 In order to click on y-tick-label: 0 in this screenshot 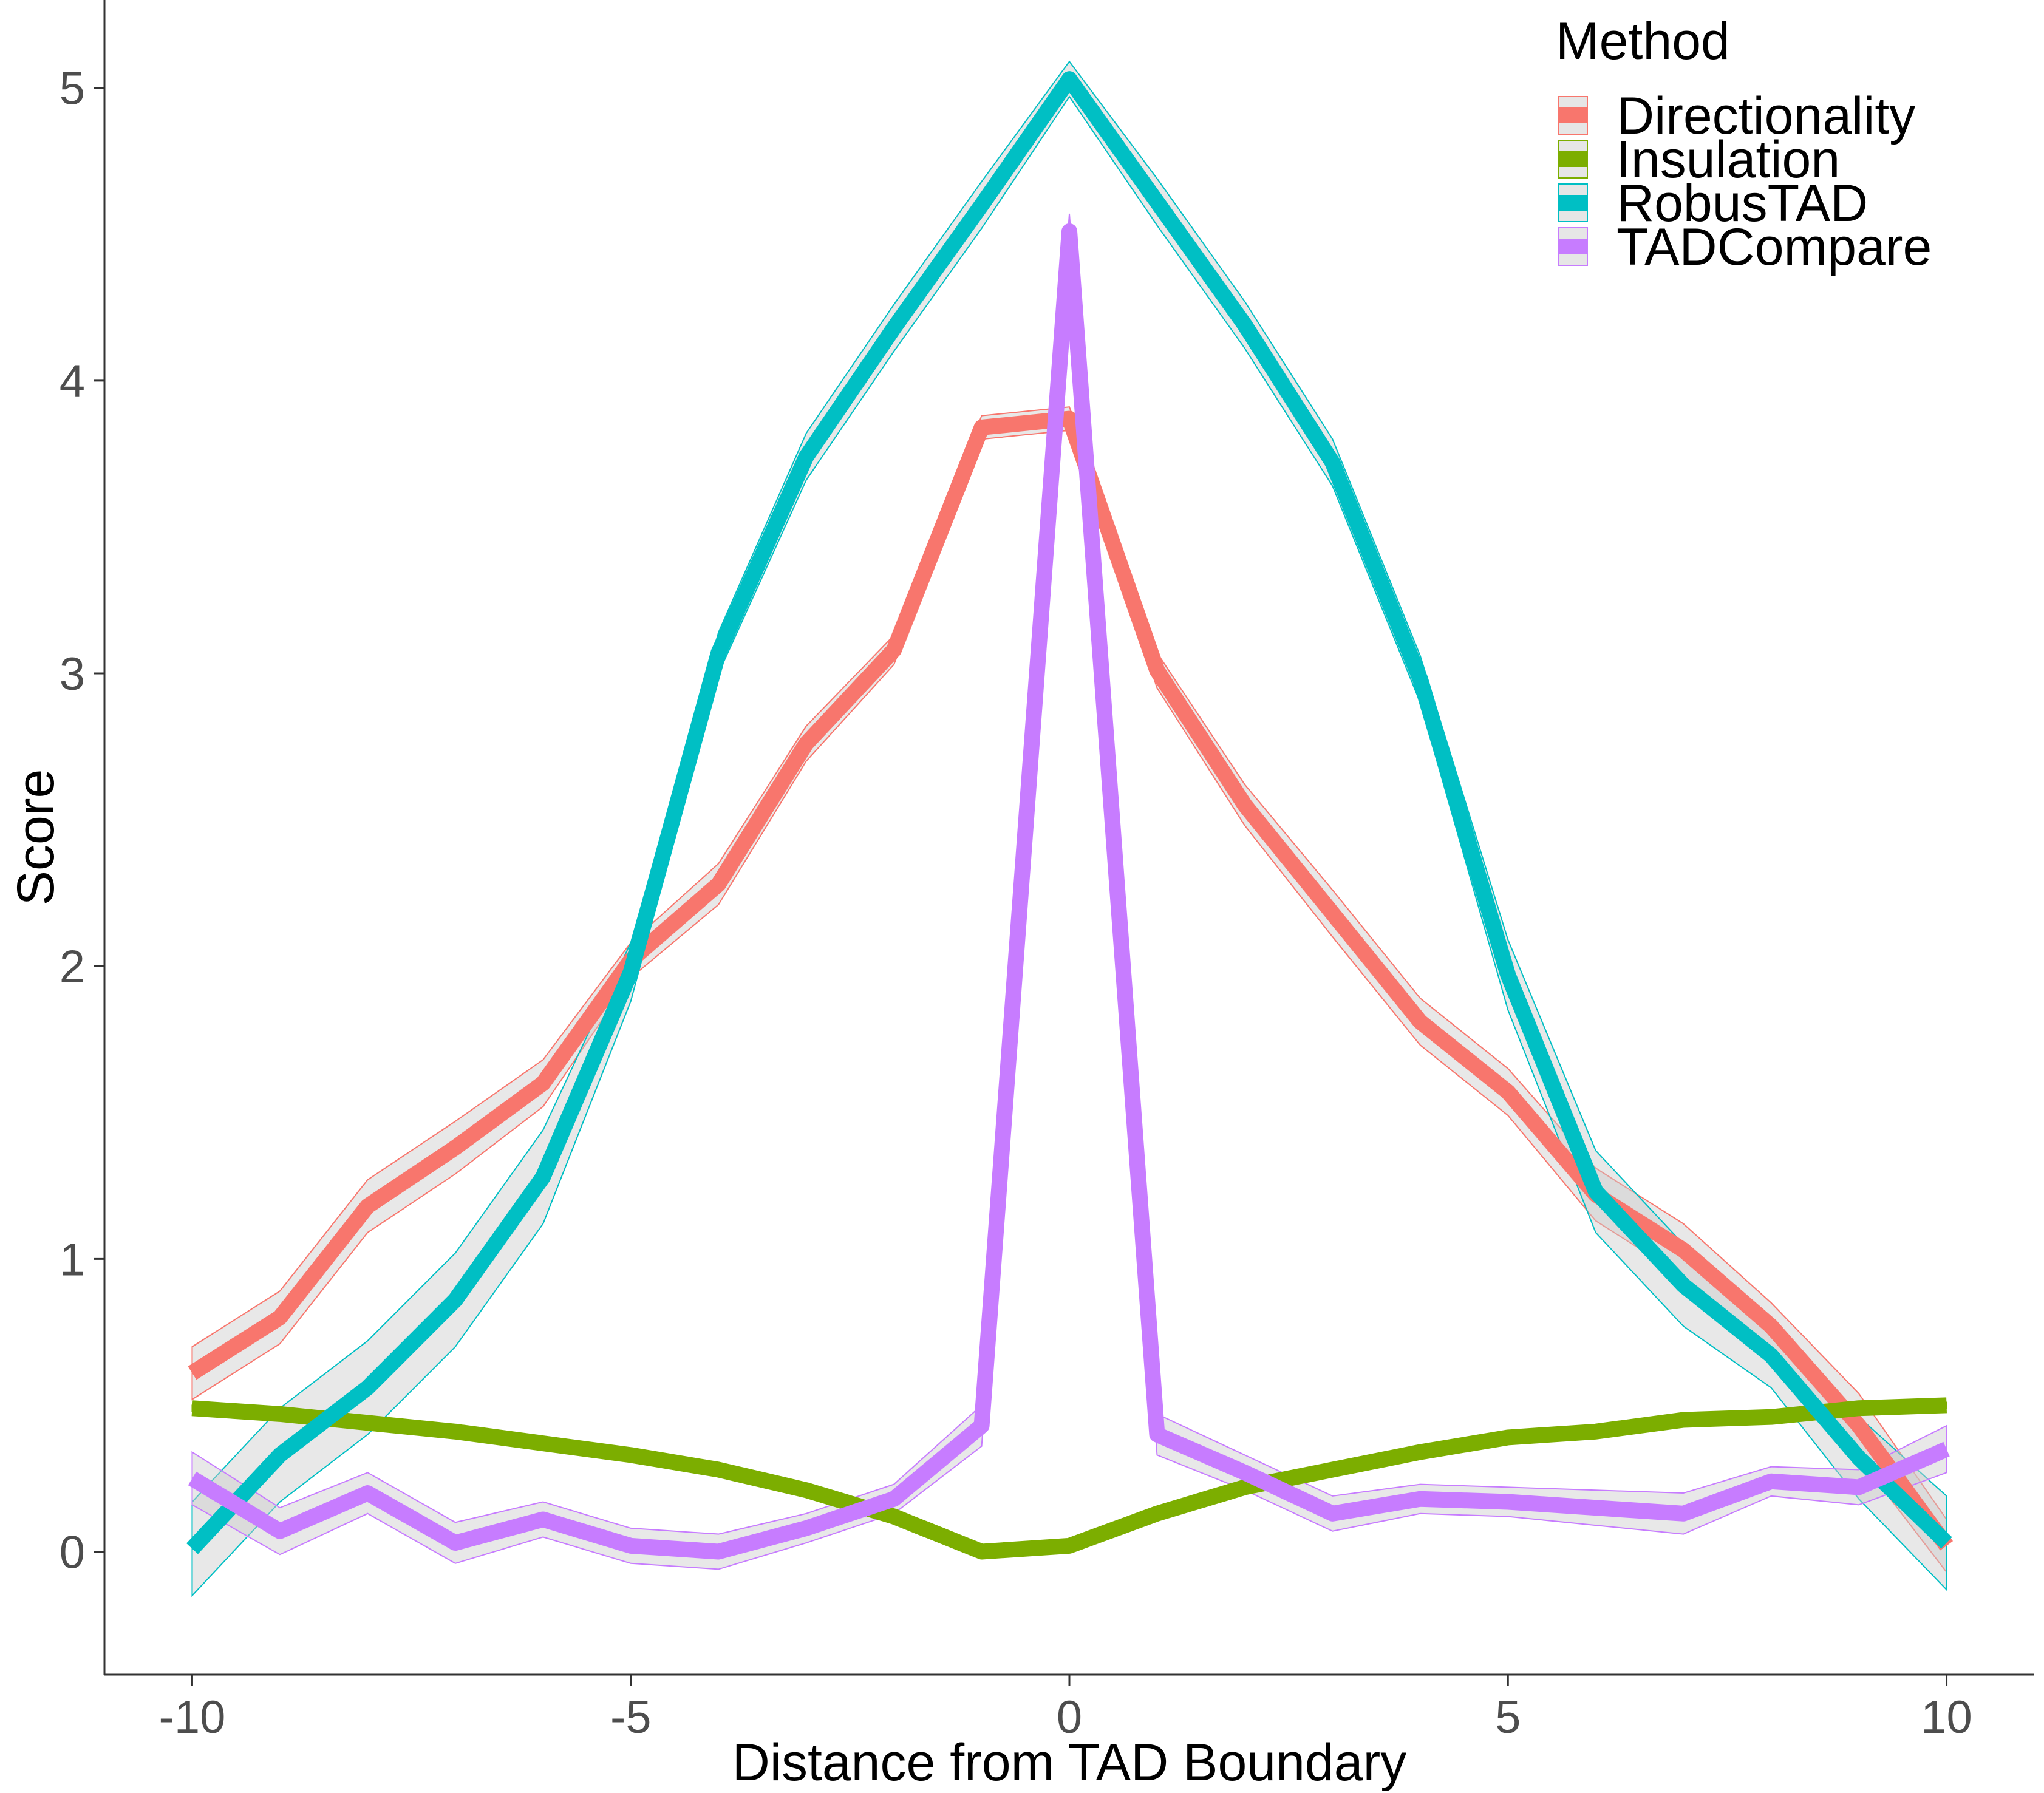, I will do `click(72, 1552)`.